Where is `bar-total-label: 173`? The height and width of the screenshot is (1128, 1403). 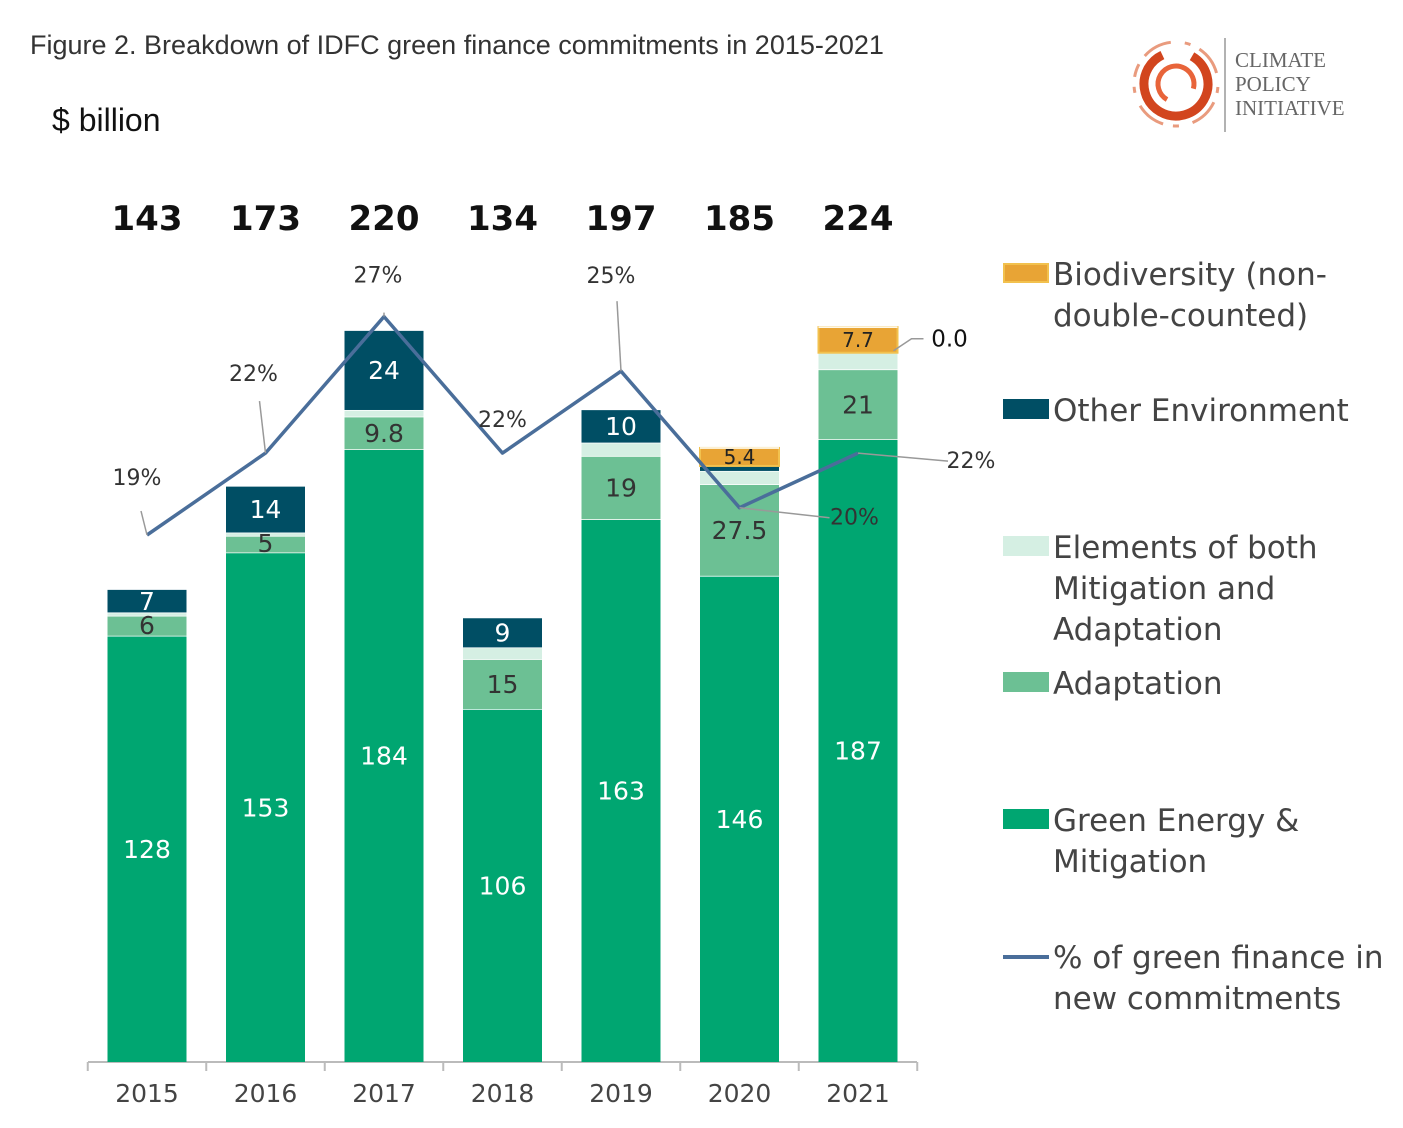
bar-total-label: 173 is located at coordinates (265, 219).